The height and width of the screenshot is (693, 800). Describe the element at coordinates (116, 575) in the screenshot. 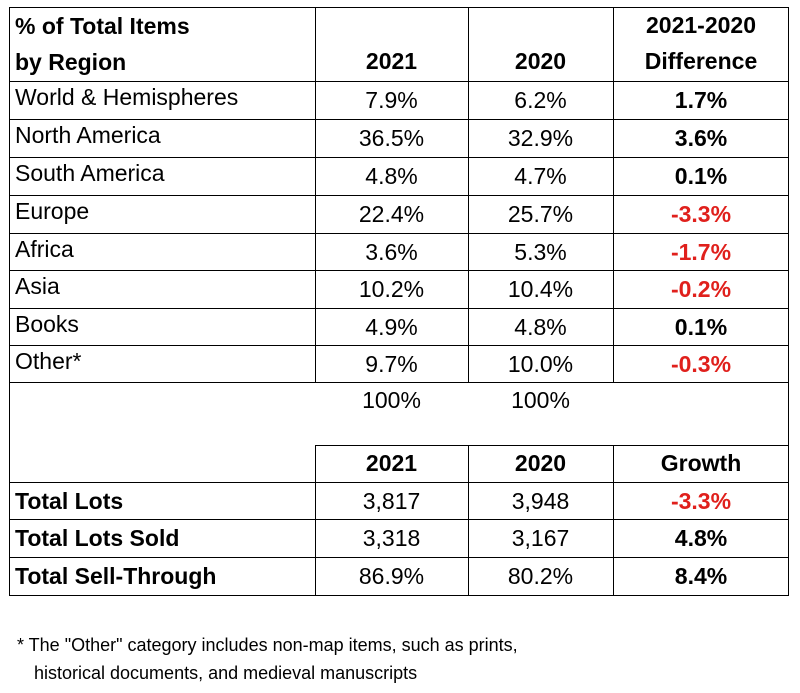

I see `lots-row-name: Total Sell-Through` at that location.